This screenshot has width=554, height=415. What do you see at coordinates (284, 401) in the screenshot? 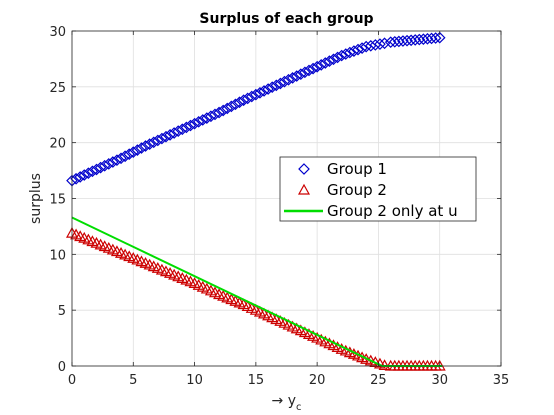
I see `x-axis-title-main: → y` at bounding box center [284, 401].